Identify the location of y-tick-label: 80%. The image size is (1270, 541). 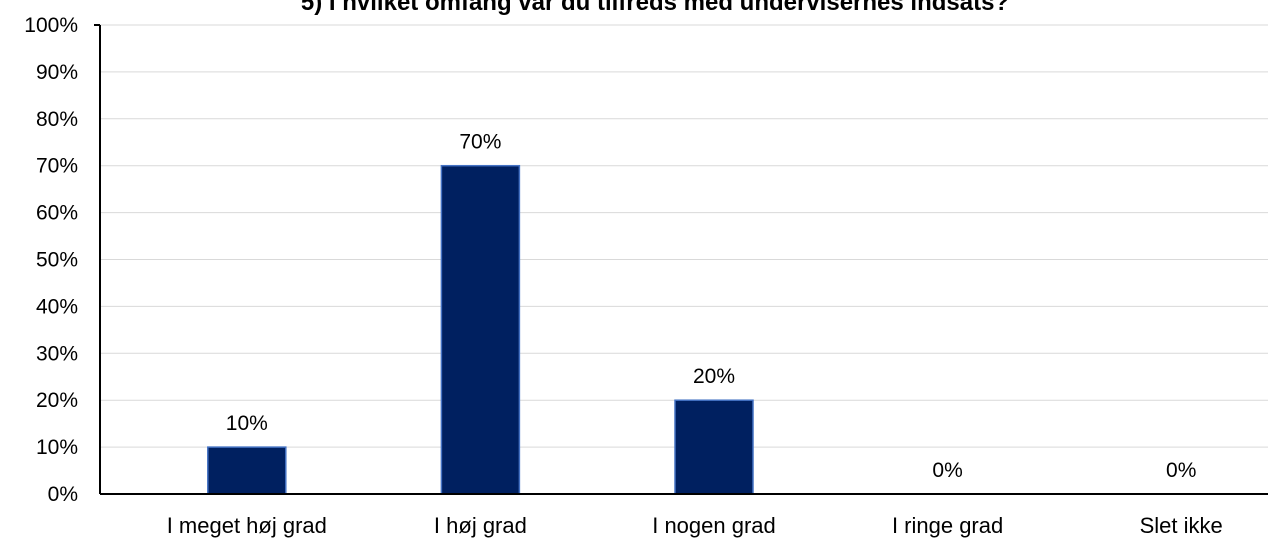
(57, 119).